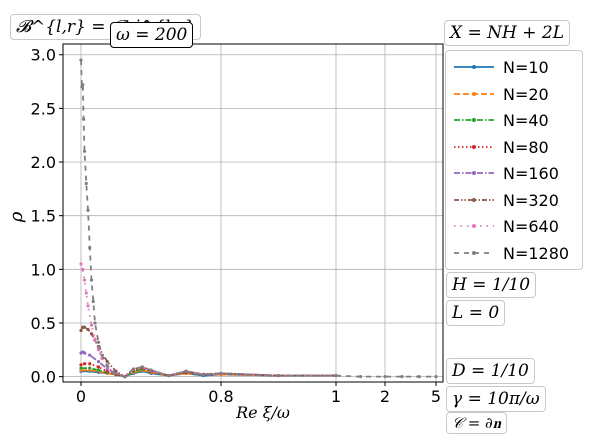 This screenshot has height=446, width=598. What do you see at coordinates (43, 55) in the screenshot?
I see `y-tick-label: 3.0` at bounding box center [43, 55].